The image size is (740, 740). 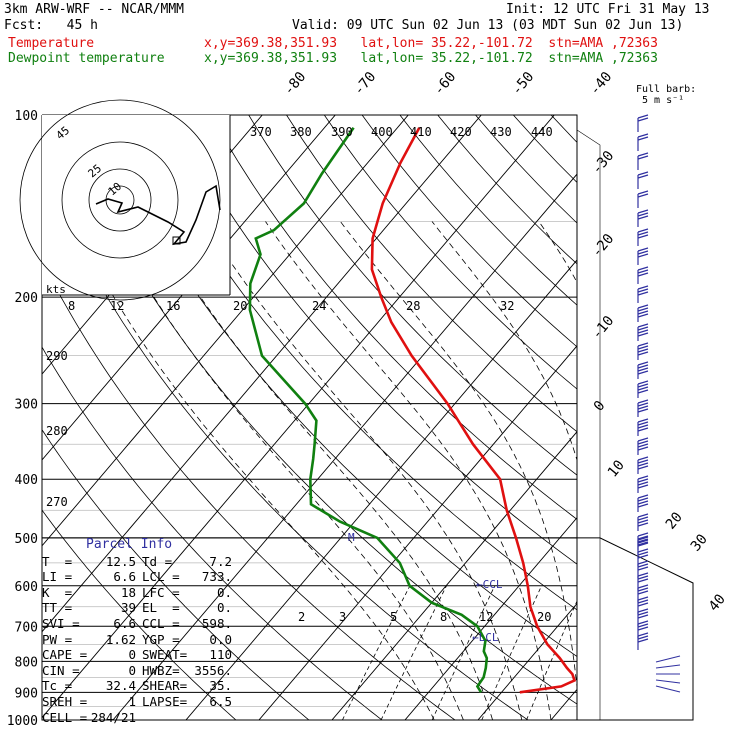 I want to click on theta-label: 380, so click(x=301, y=132).